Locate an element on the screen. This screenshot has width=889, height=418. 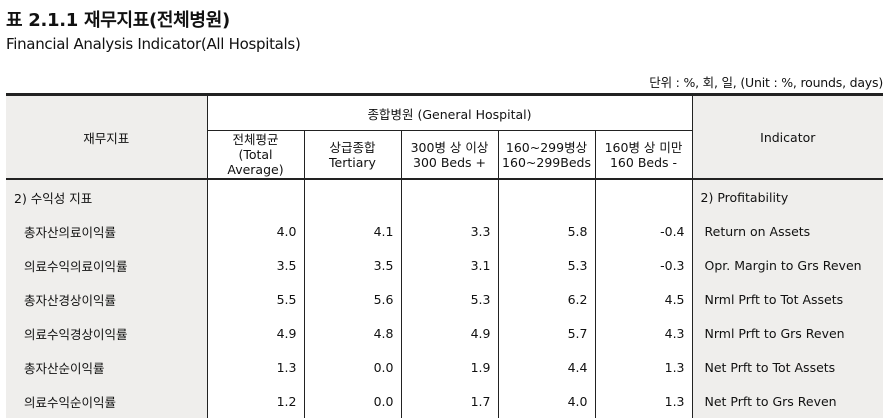
table-title: 표 2.1.1 재무지표(전체병원) is located at coordinates (118, 20).